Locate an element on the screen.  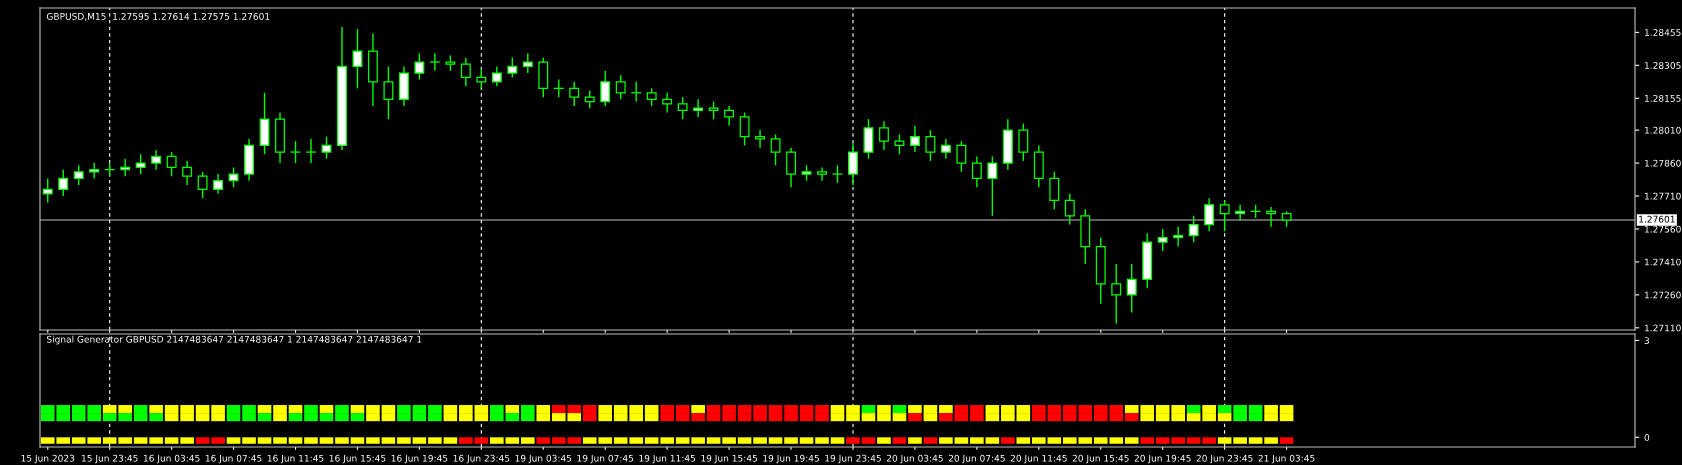
y-tick-label: 1.27710 is located at coordinates (1663, 196).